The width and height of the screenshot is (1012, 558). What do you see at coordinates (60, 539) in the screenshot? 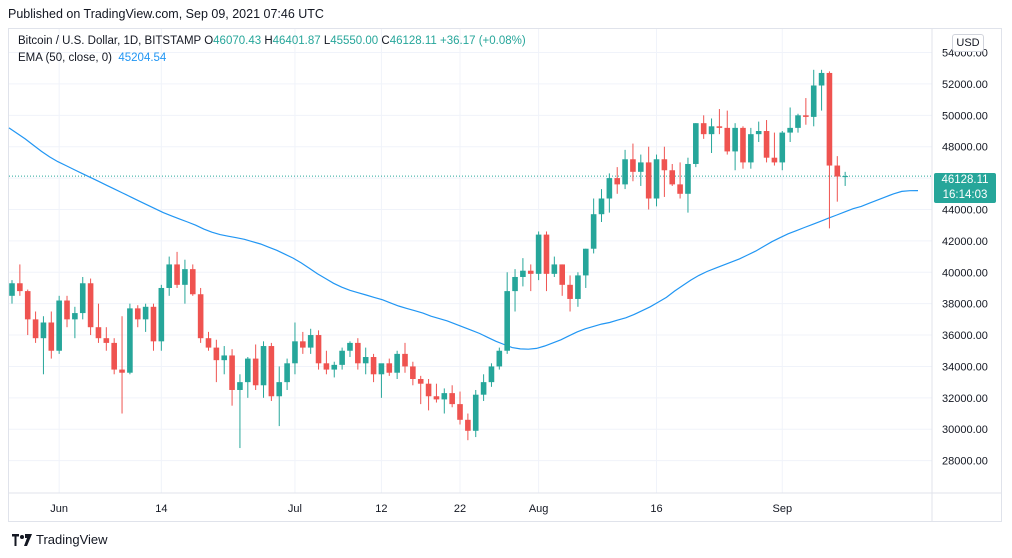
I see `tradingview-logo: TradingView` at bounding box center [60, 539].